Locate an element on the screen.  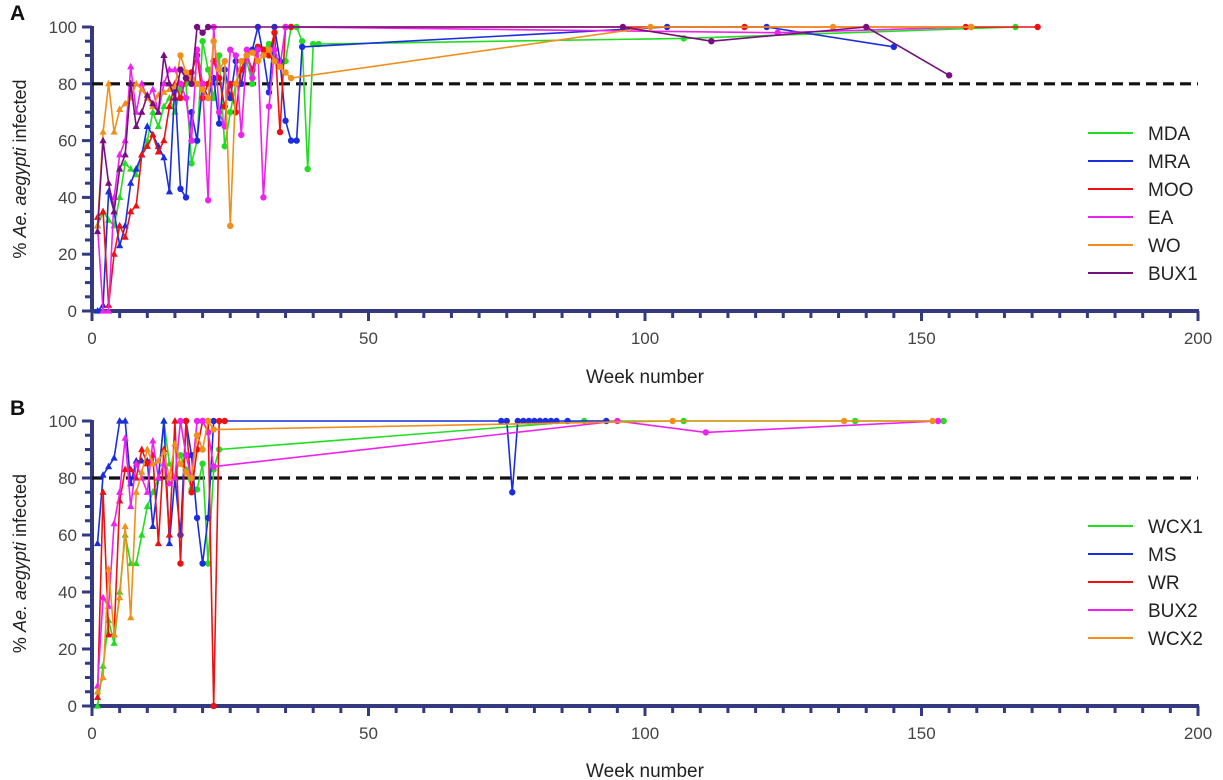
legend-label: EA is located at coordinates (1161, 218).